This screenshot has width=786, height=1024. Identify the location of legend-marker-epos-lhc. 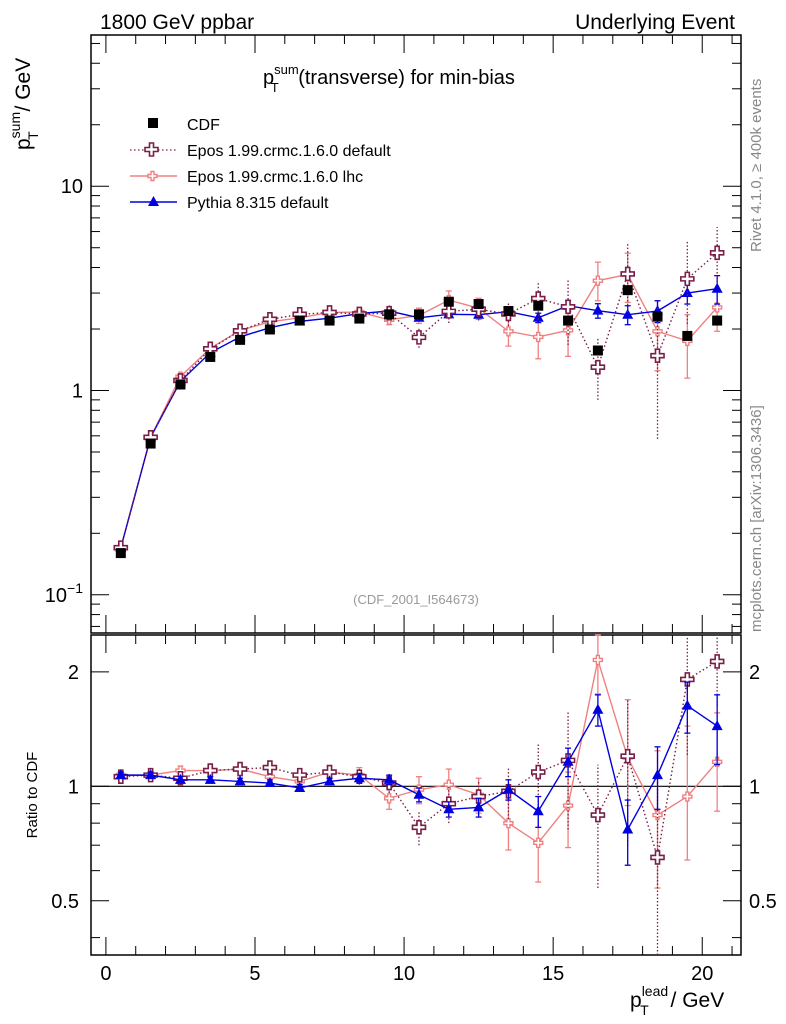
(153, 176).